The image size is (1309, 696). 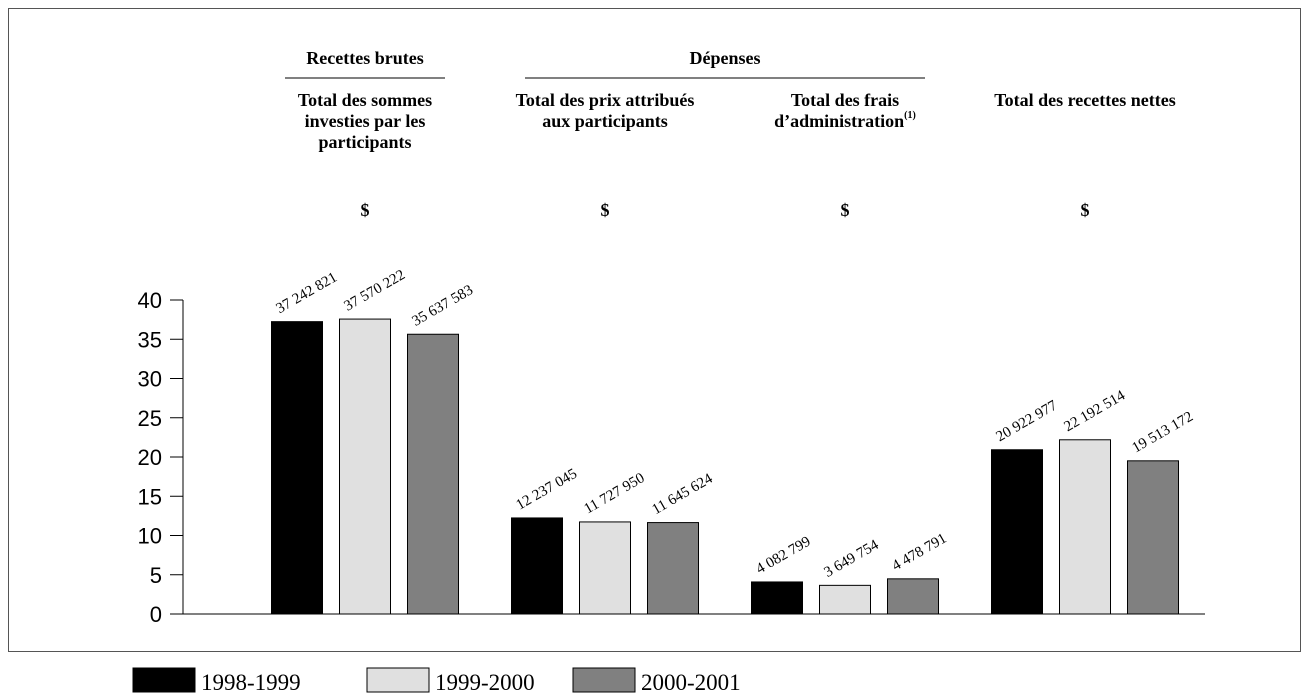 I want to click on group-header: Recettes brutes, so click(x=364, y=58).